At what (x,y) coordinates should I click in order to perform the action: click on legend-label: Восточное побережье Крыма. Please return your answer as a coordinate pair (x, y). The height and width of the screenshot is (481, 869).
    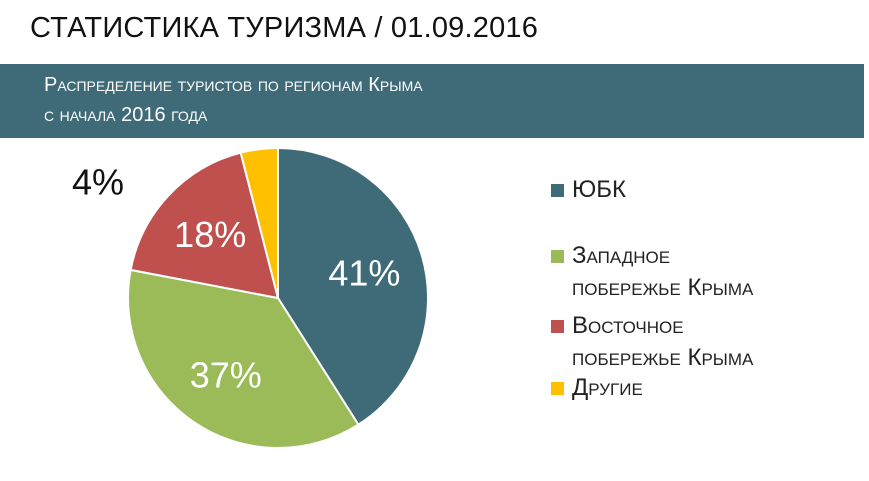
    Looking at the image, I should click on (662, 342).